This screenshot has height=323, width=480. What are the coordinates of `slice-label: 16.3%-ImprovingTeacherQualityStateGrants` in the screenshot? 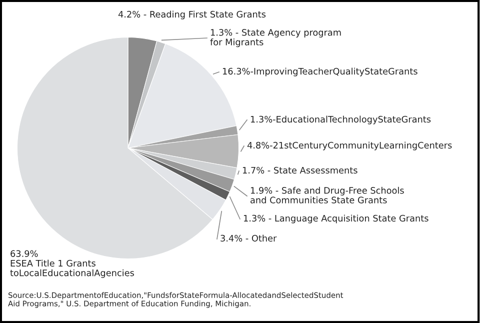 It's located at (320, 72).